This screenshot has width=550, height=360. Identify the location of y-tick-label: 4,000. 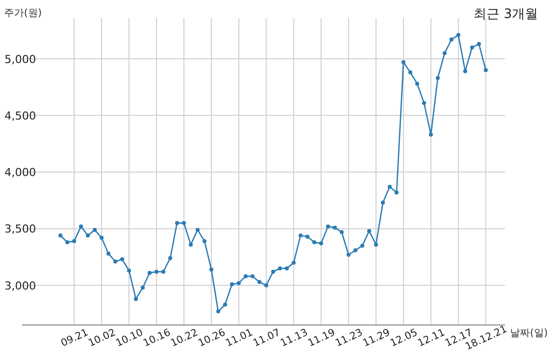
(20, 173).